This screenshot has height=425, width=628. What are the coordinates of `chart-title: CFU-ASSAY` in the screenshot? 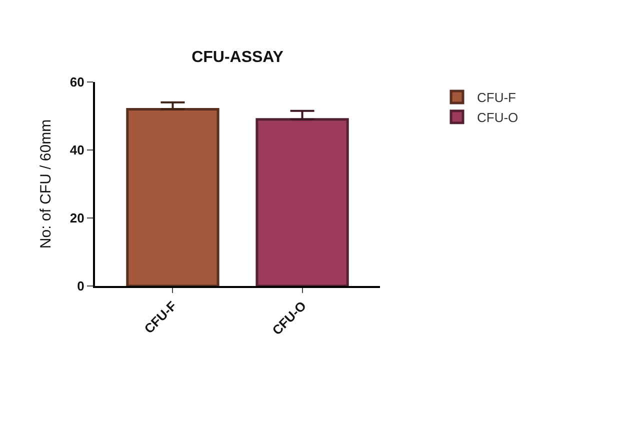 It's located at (238, 57).